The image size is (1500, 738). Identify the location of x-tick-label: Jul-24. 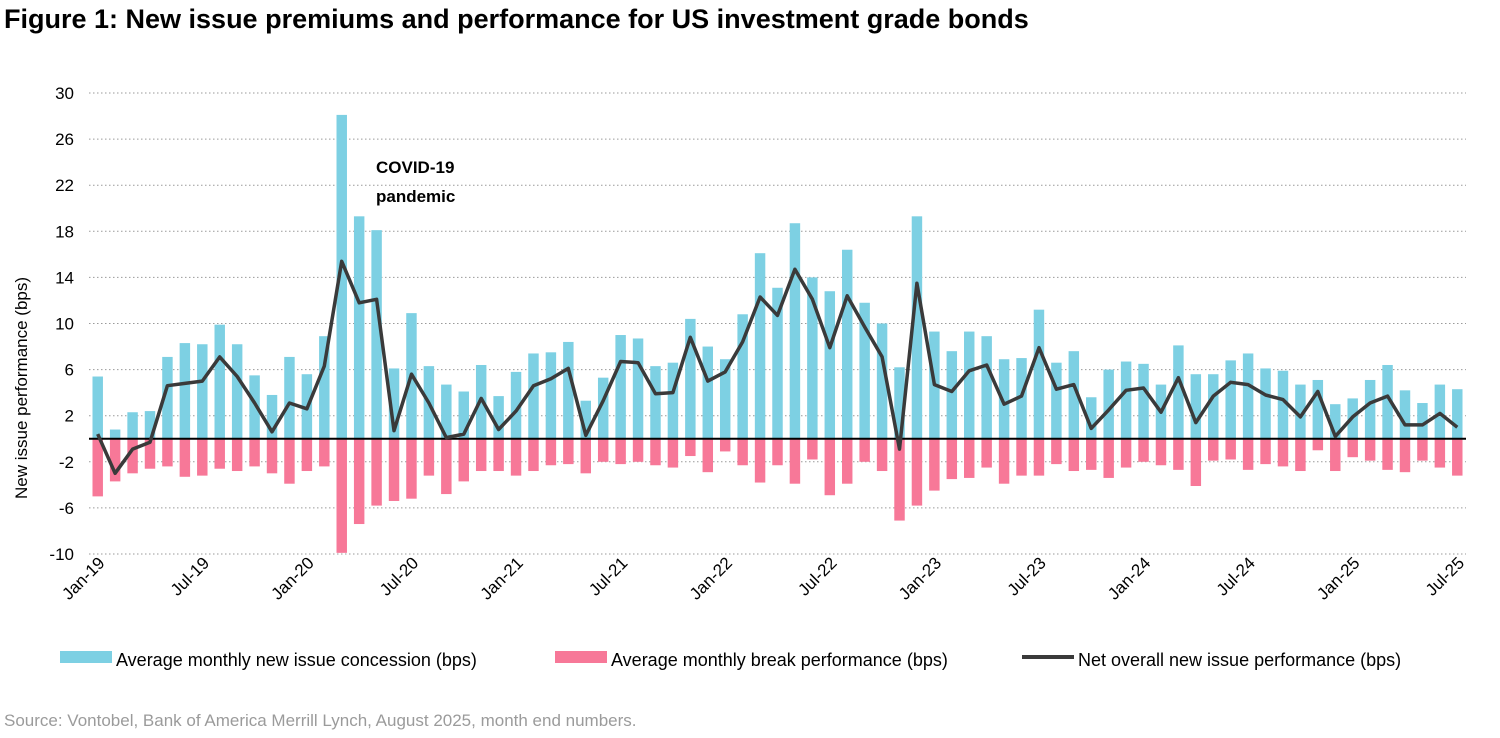
(1236, 576).